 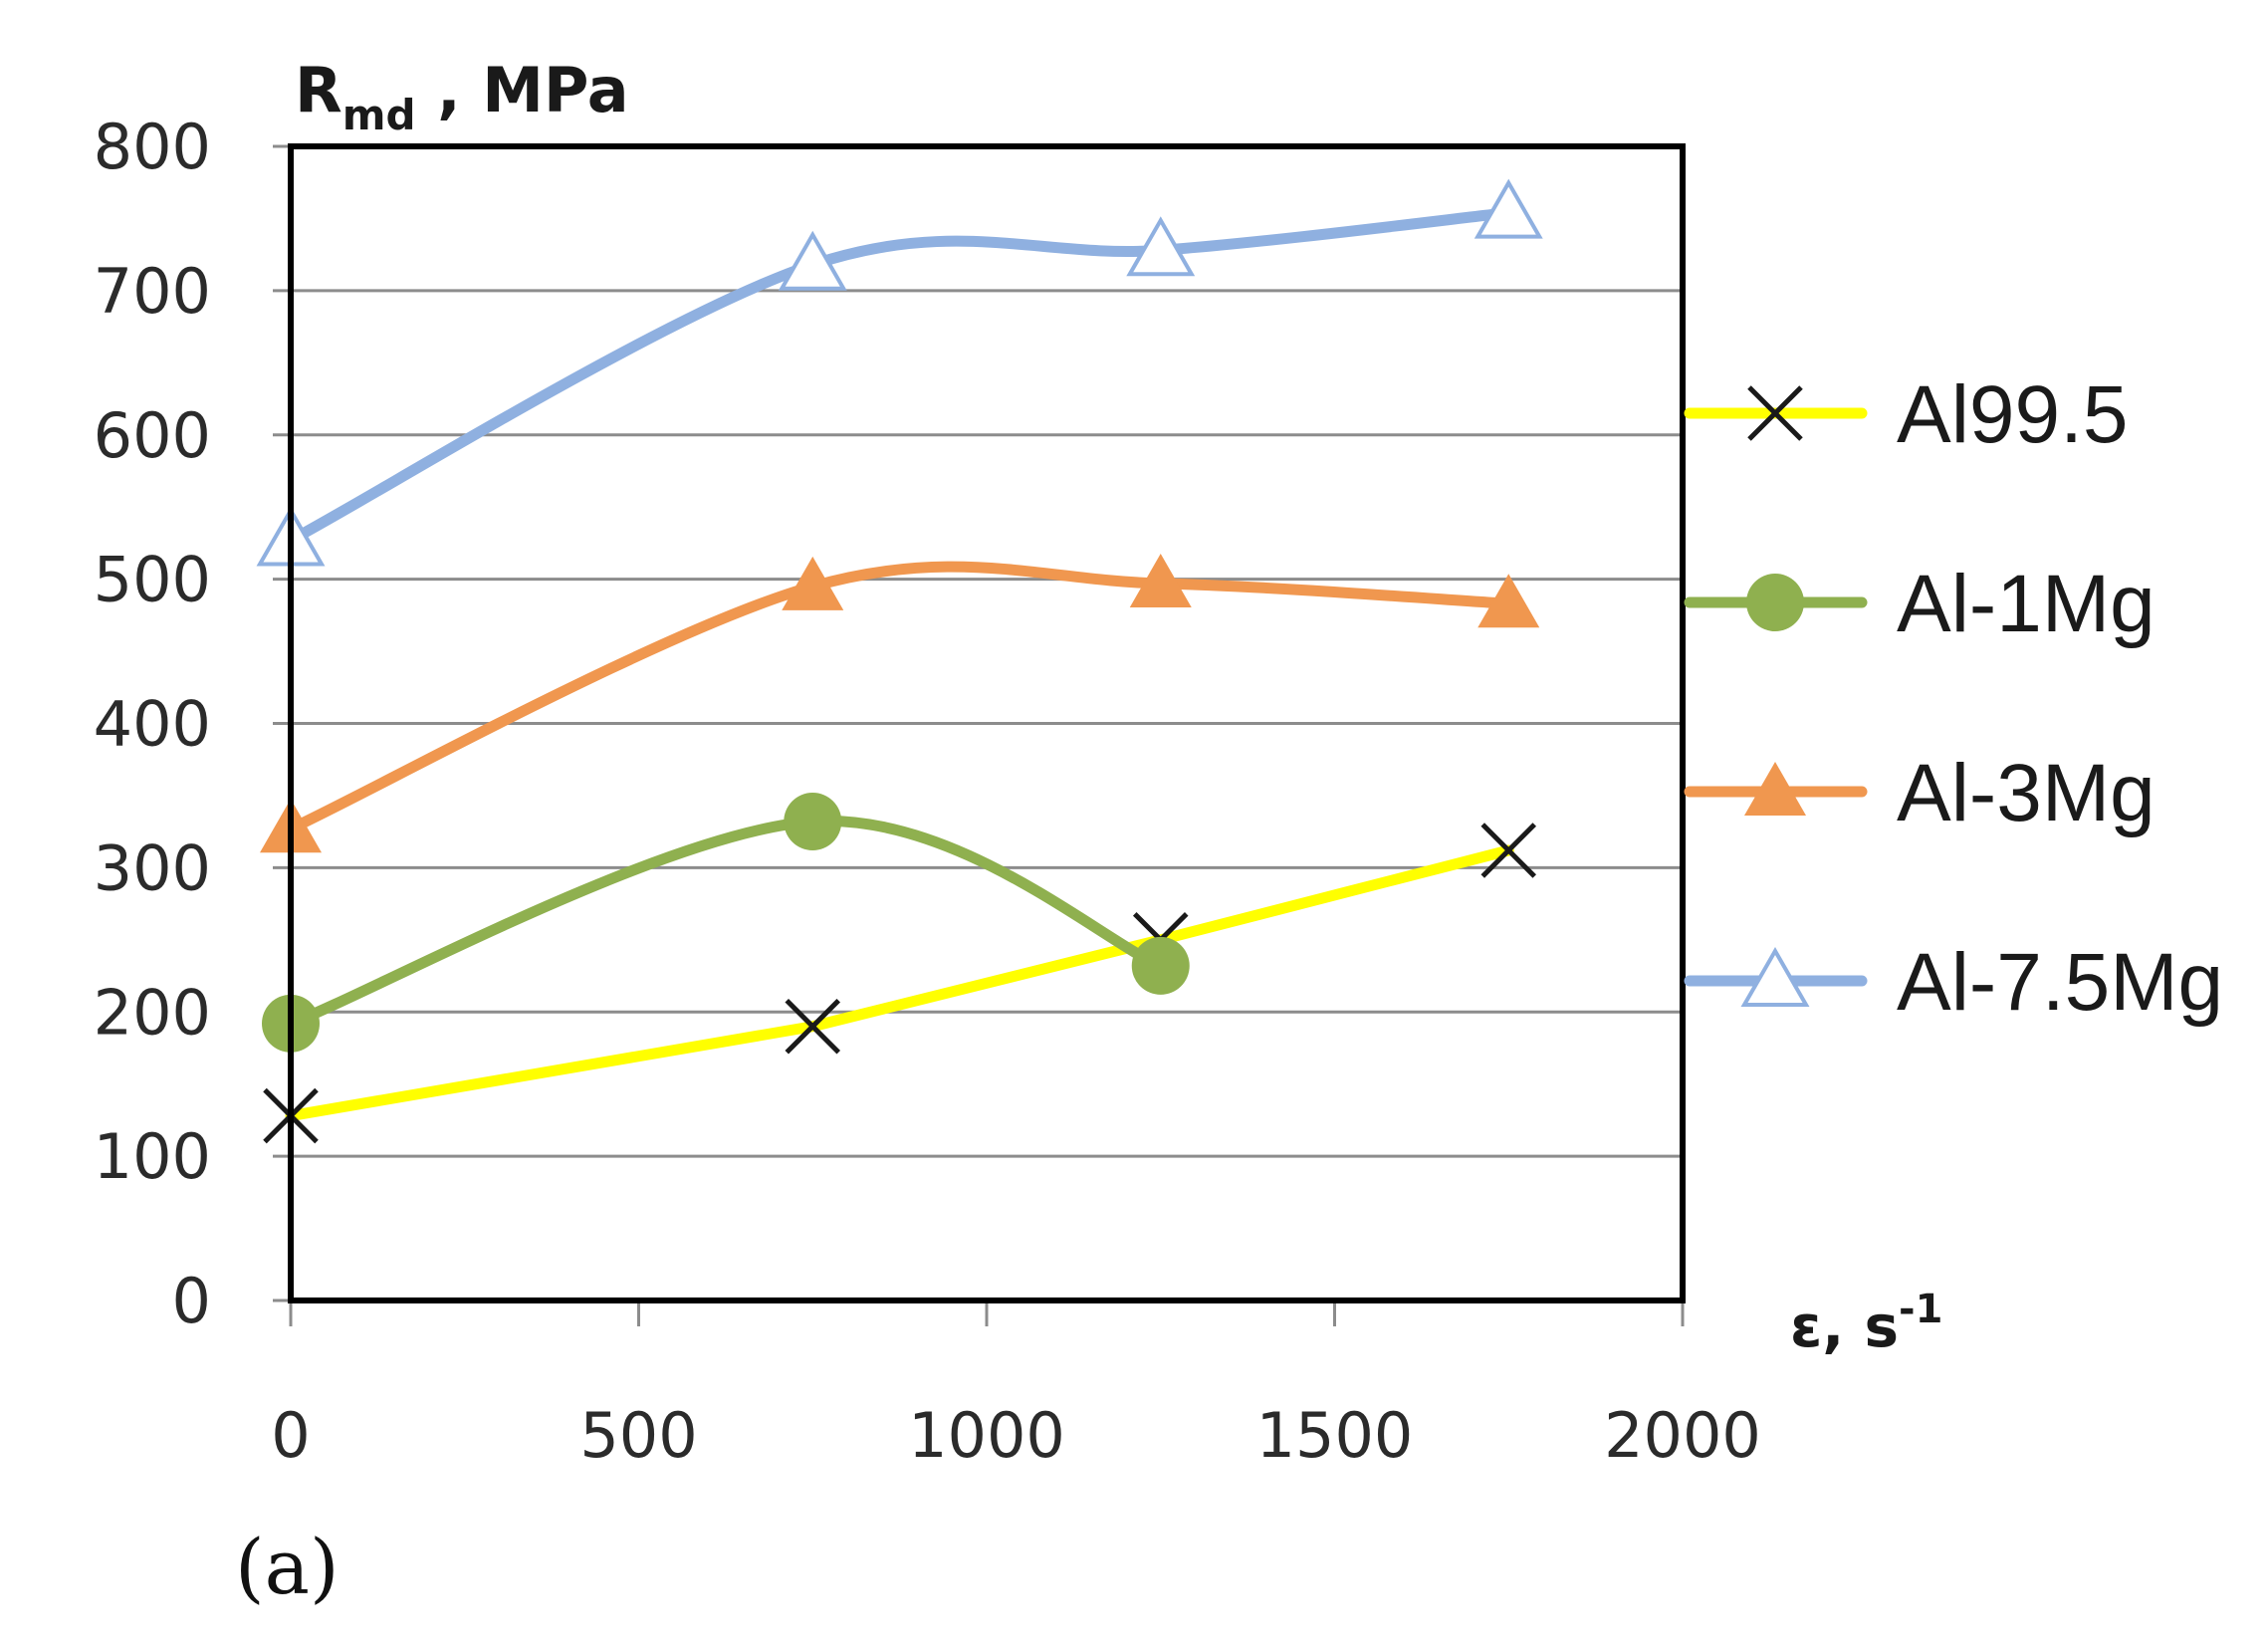 I want to click on y-axis-ticks: 0 100 200 300 400 500 600 700 800, so click(x=193, y=724).